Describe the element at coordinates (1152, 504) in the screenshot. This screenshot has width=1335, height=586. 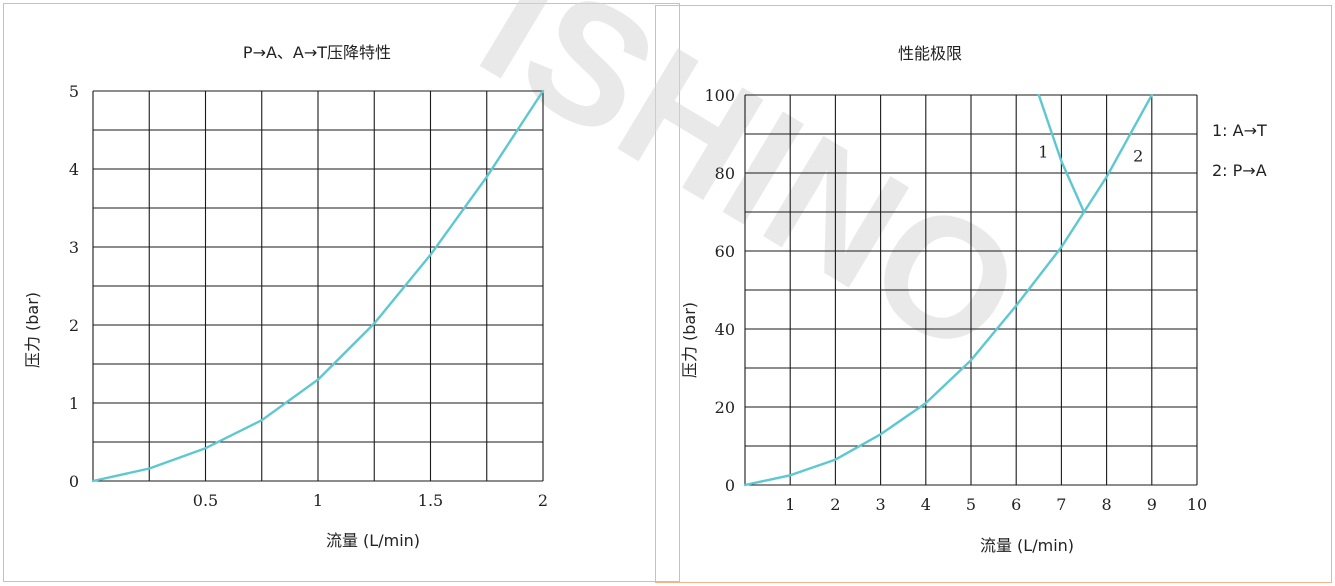
I see `x-tick-label: 9` at that location.